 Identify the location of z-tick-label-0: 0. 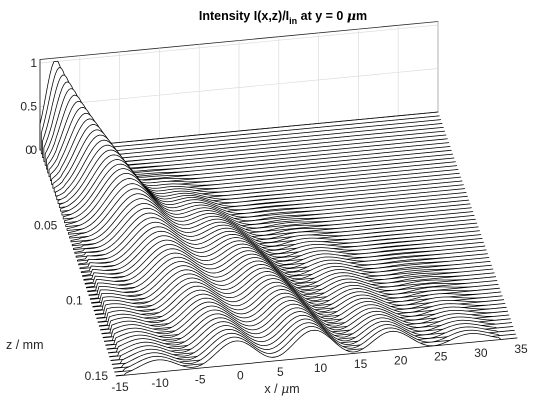
(28, 150).